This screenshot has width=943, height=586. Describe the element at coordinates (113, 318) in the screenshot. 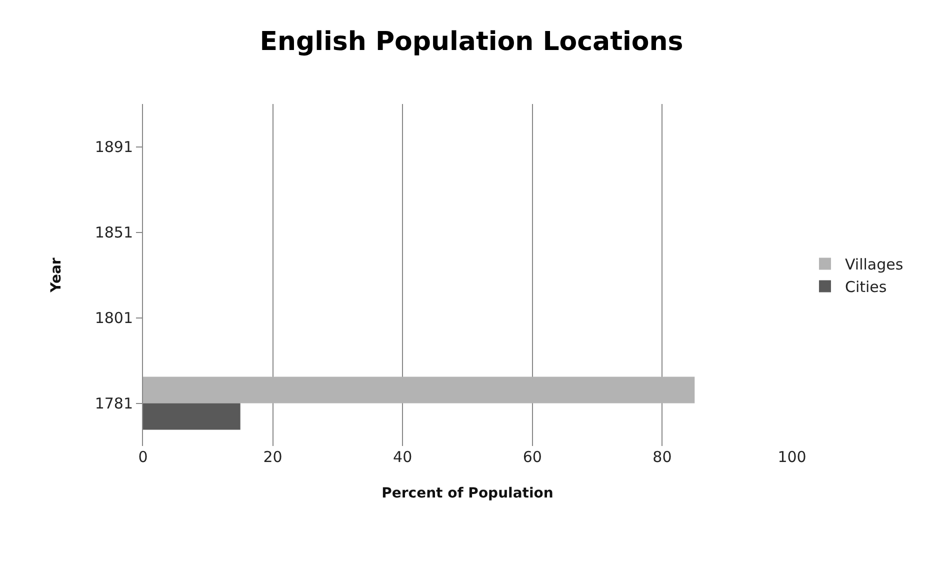

I see `y-tick-label: 1801` at that location.